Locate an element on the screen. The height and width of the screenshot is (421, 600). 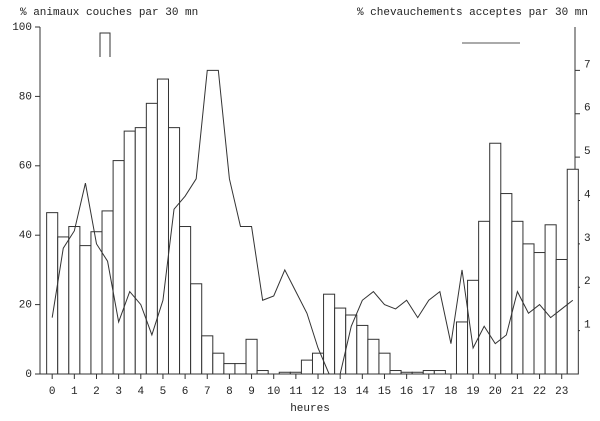
x-tick-label: 23 is located at coordinates (561, 392).